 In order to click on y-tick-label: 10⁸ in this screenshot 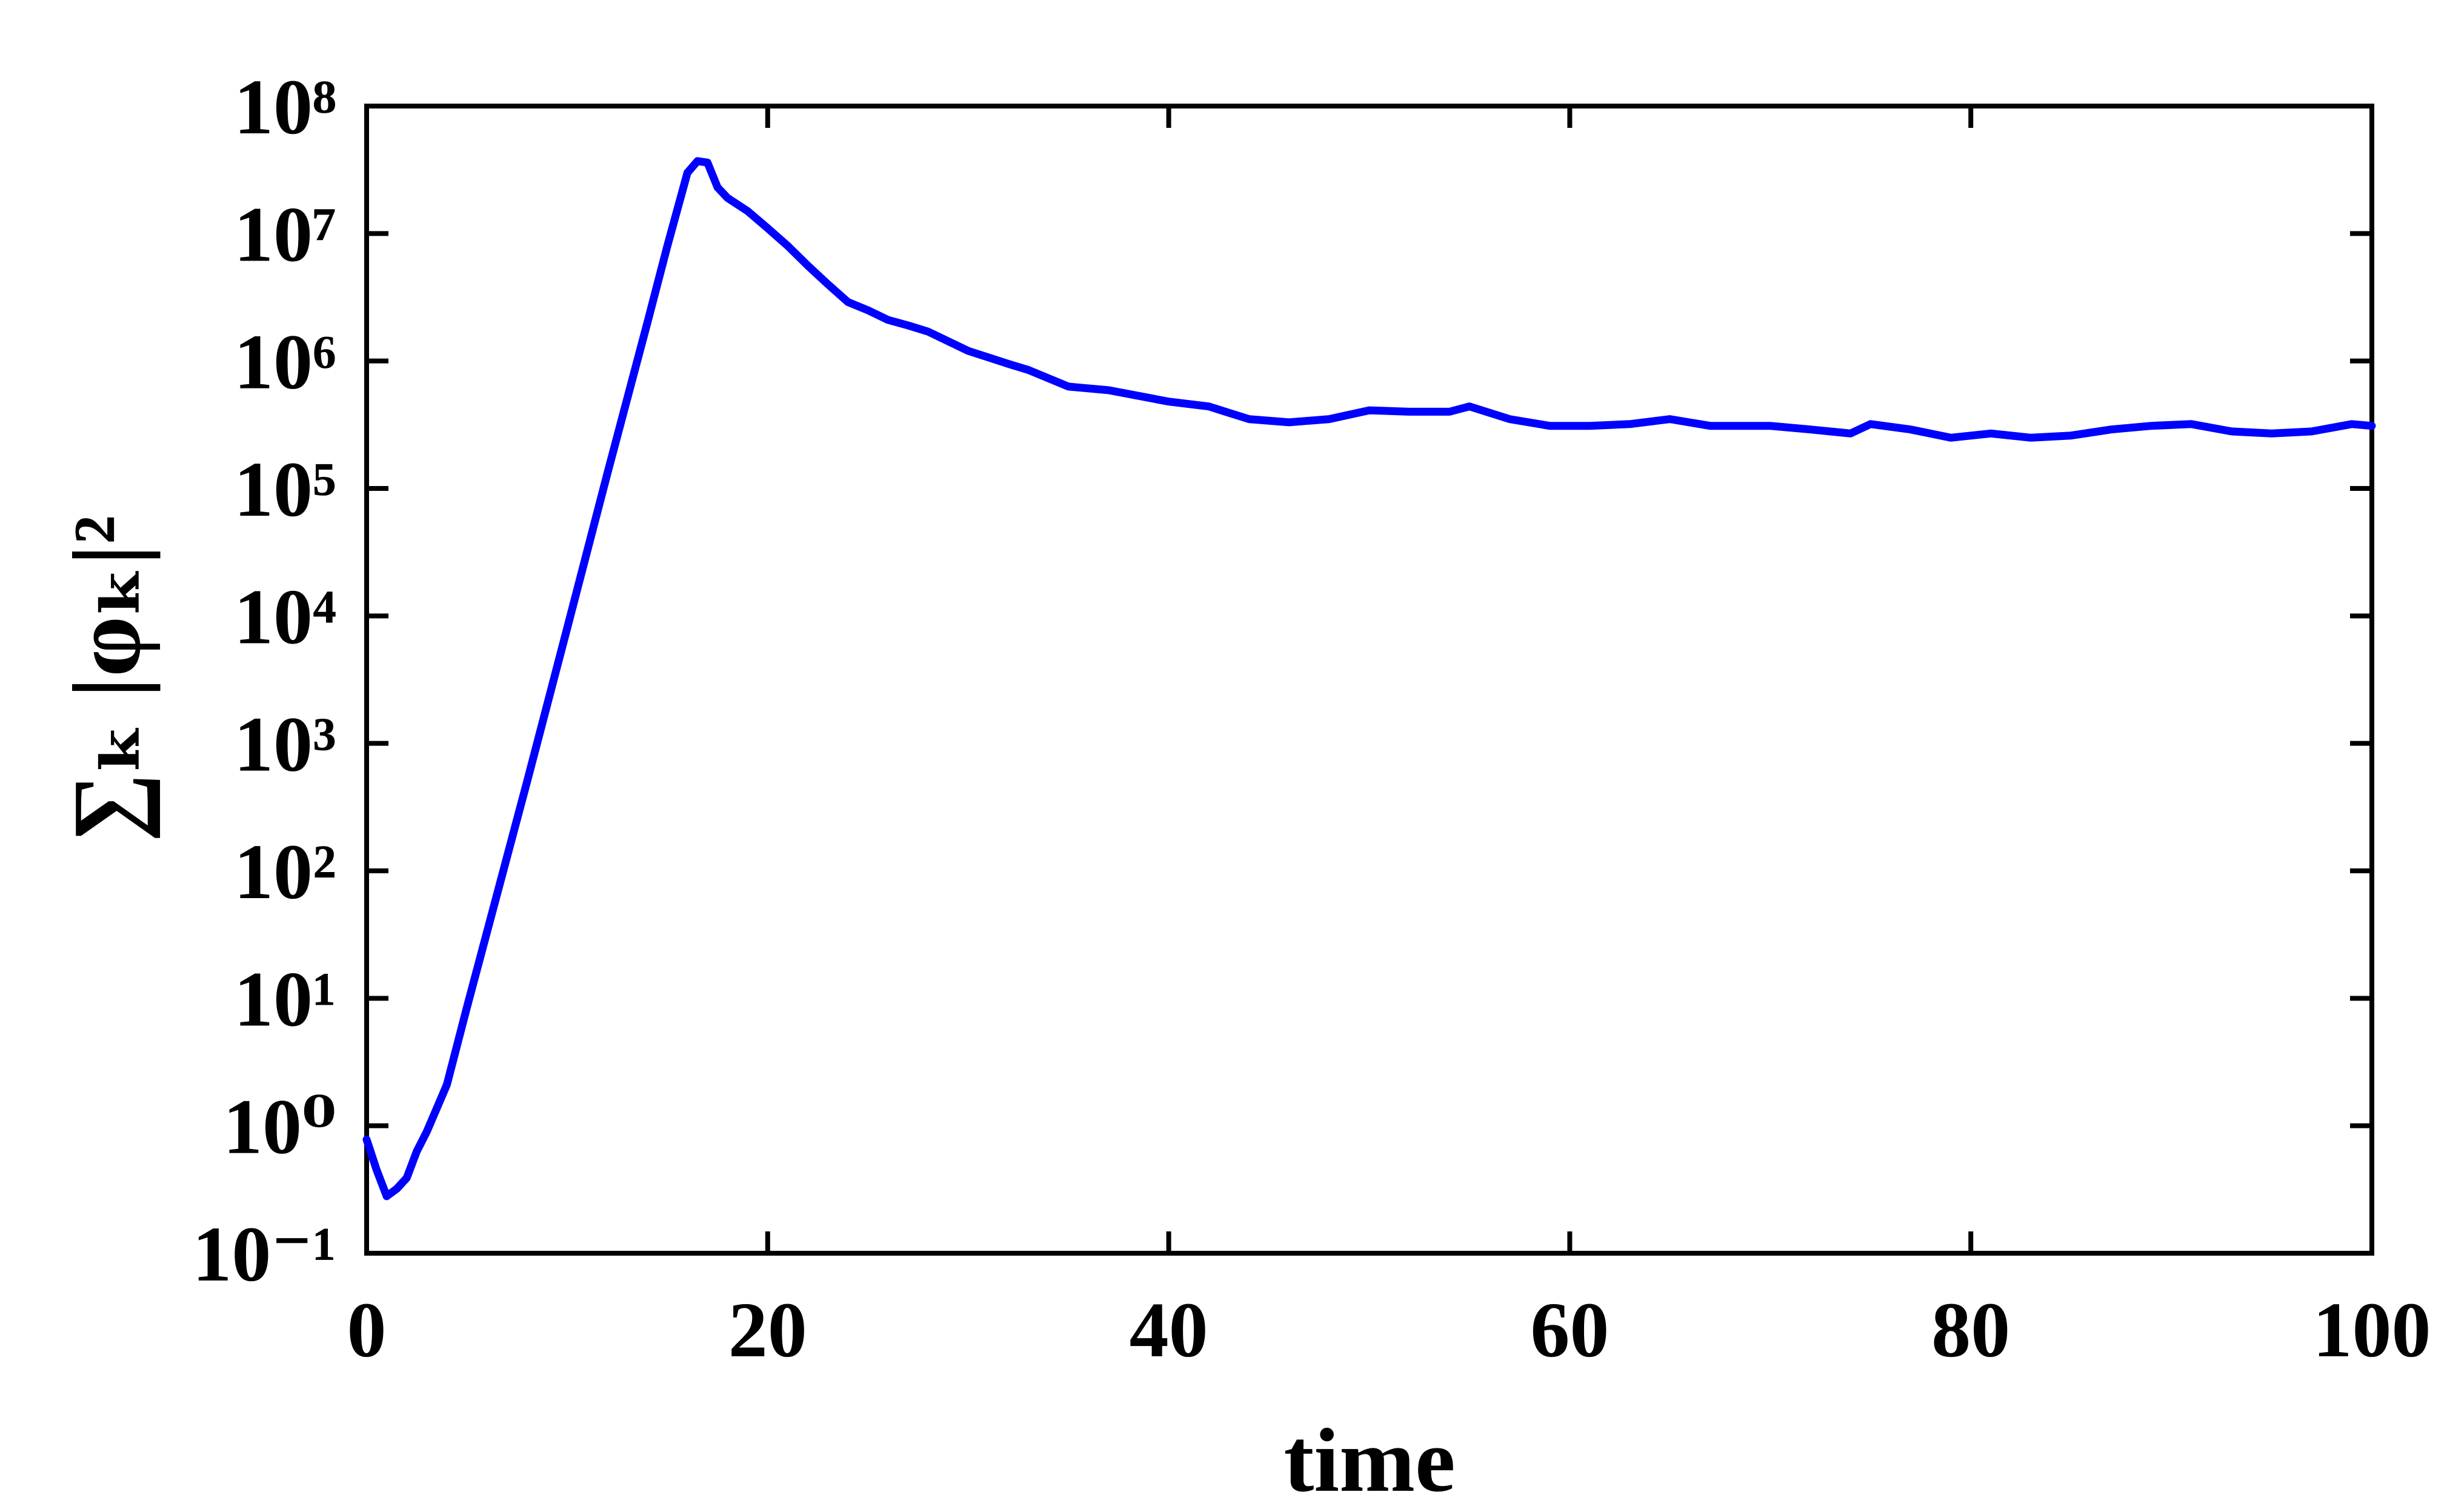, I will do `click(285, 107)`.